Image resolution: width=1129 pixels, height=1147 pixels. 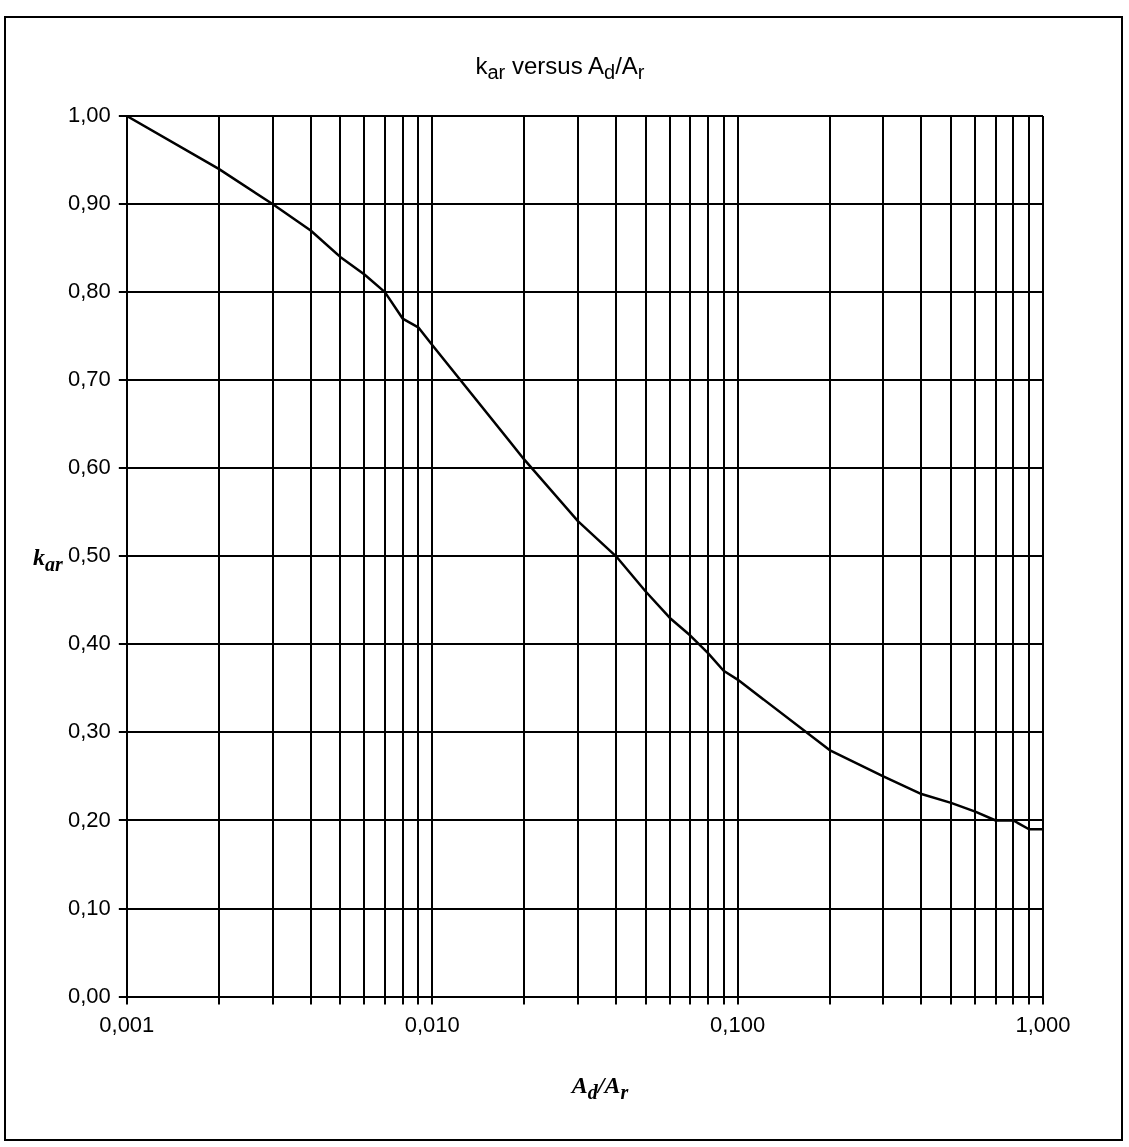 What do you see at coordinates (432, 1024) in the screenshot?
I see `x-tick-label: 0,010` at bounding box center [432, 1024].